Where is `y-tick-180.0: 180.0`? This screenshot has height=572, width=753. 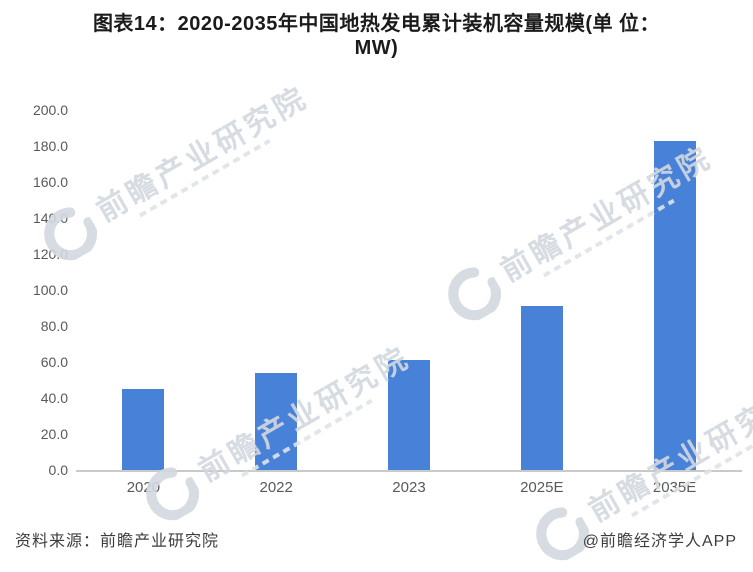 y-tick-180.0: 180.0 is located at coordinates (50, 146).